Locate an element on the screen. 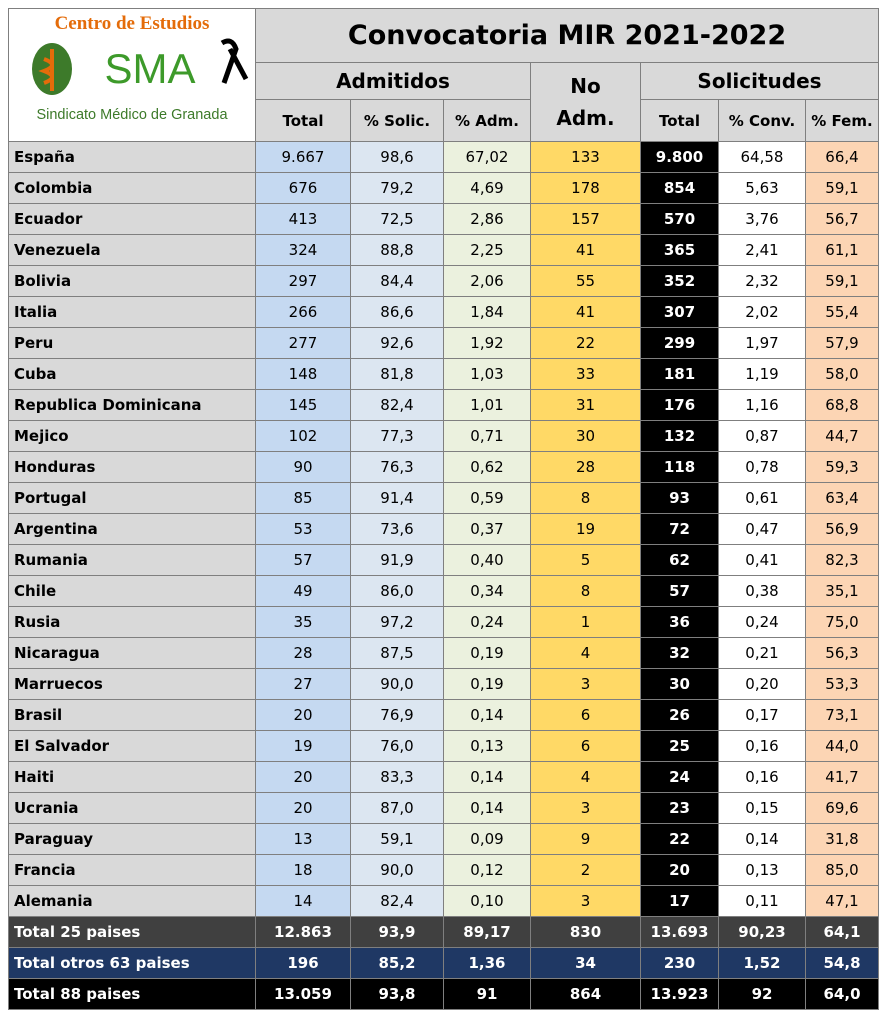 The image size is (881, 1010). cell: 0,78 is located at coordinates (762, 467).